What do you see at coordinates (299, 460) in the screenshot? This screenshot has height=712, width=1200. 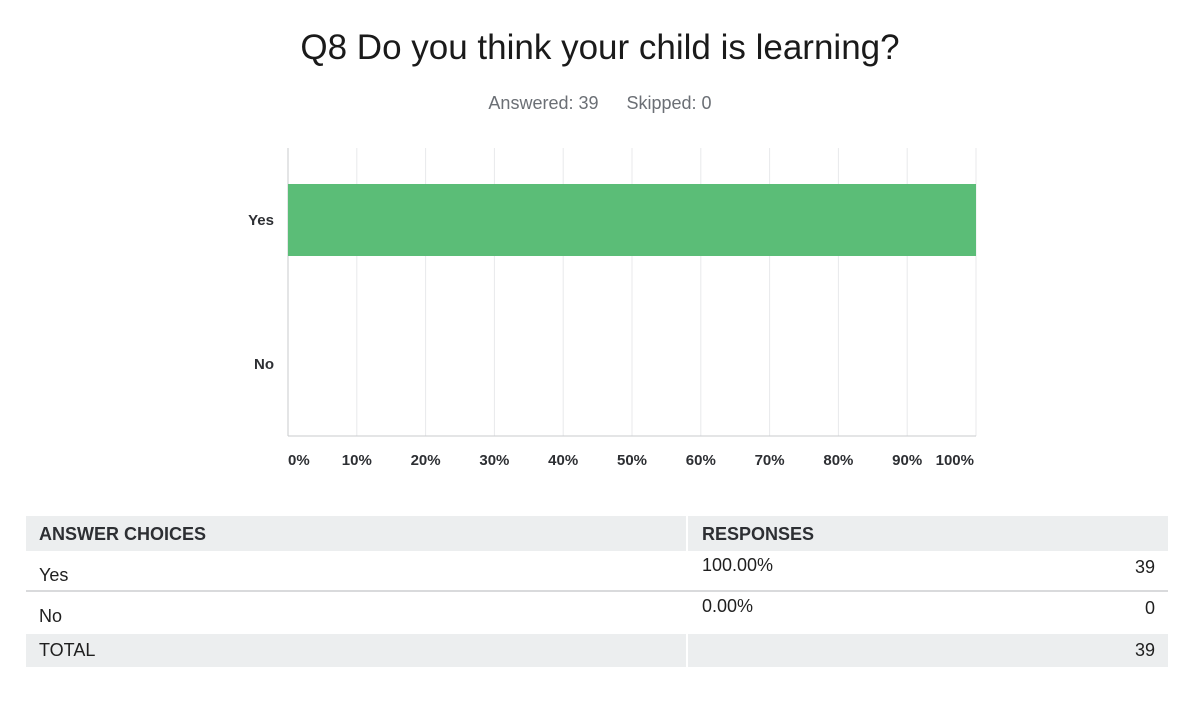 I see `x-tick-label: 0%` at bounding box center [299, 460].